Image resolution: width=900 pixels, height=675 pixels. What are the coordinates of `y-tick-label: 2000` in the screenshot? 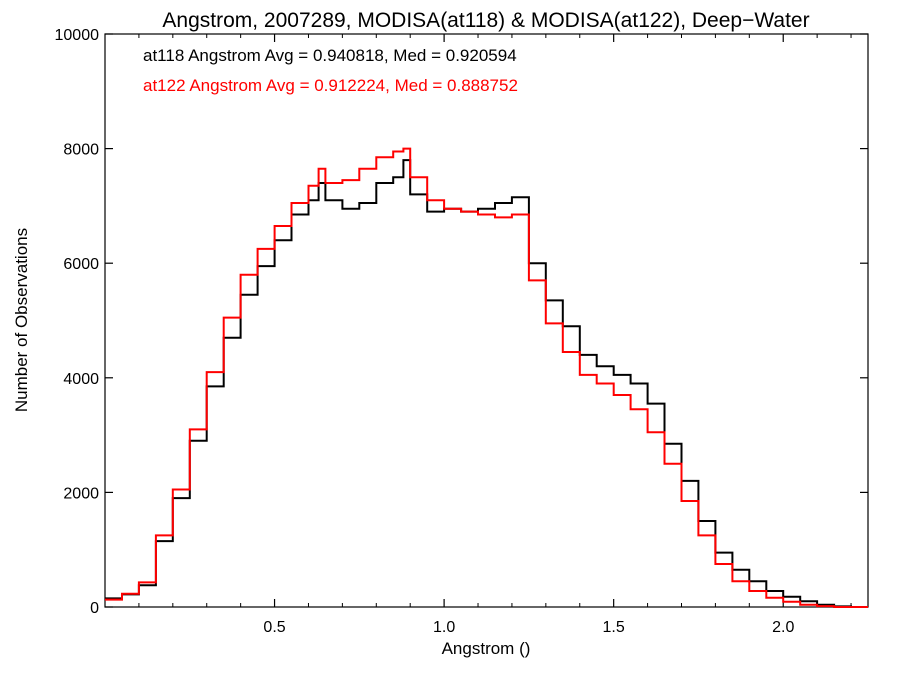 It's located at (81, 493).